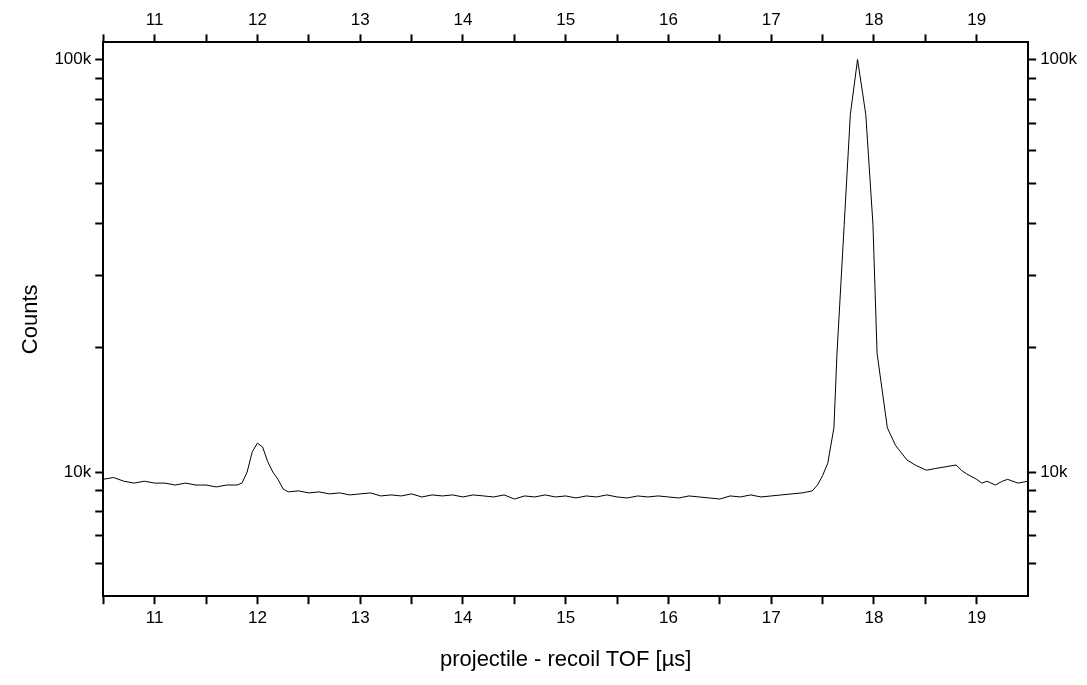 The height and width of the screenshot is (685, 1087). I want to click on x-tick-label: 11, so click(154, 618).